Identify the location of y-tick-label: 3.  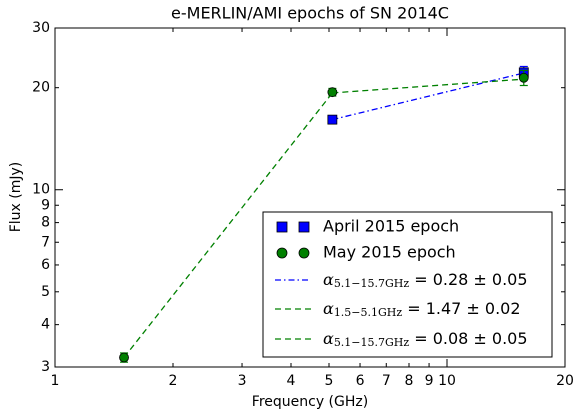
(45, 367).